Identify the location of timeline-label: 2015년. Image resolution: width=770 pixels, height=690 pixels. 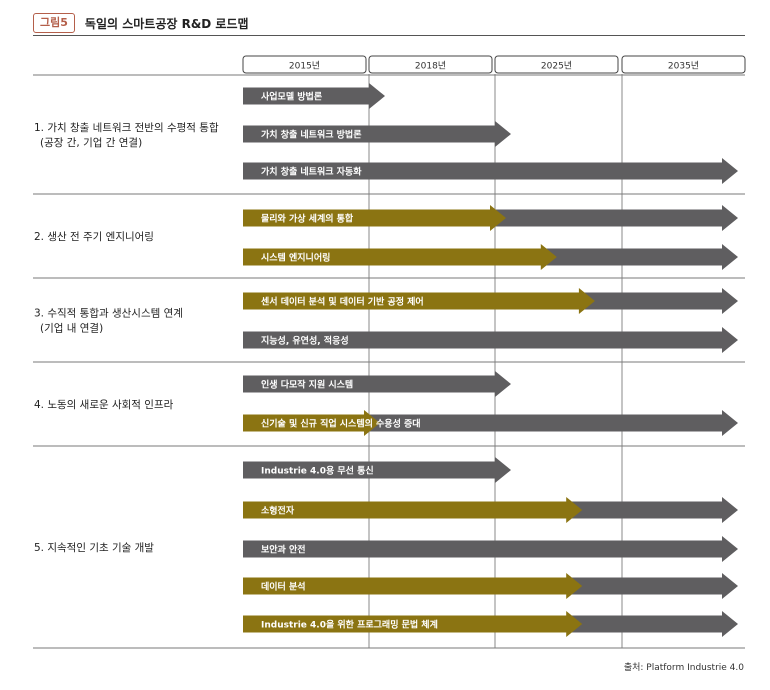
(304, 66).